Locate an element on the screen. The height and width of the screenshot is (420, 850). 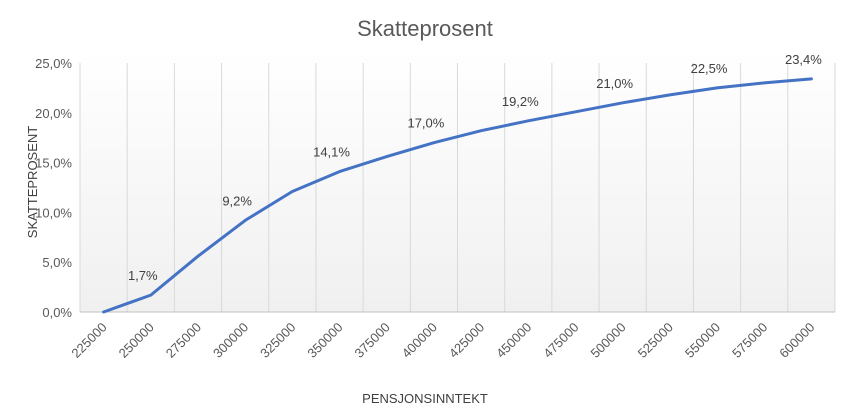
y-axis-title: SKATTEPROSENT is located at coordinates (32, 182).